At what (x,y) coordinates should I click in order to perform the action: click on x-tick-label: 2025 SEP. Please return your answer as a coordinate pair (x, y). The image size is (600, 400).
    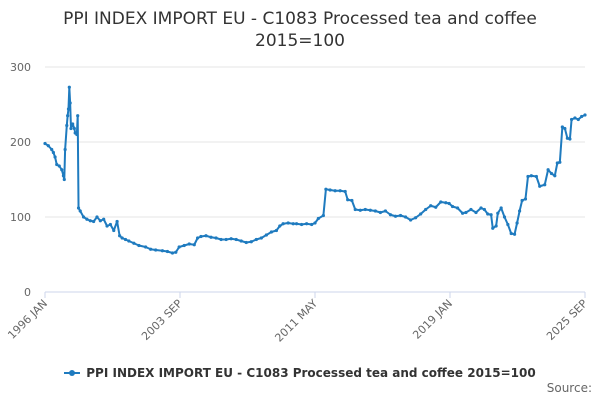
    Looking at the image, I should click on (567, 320).